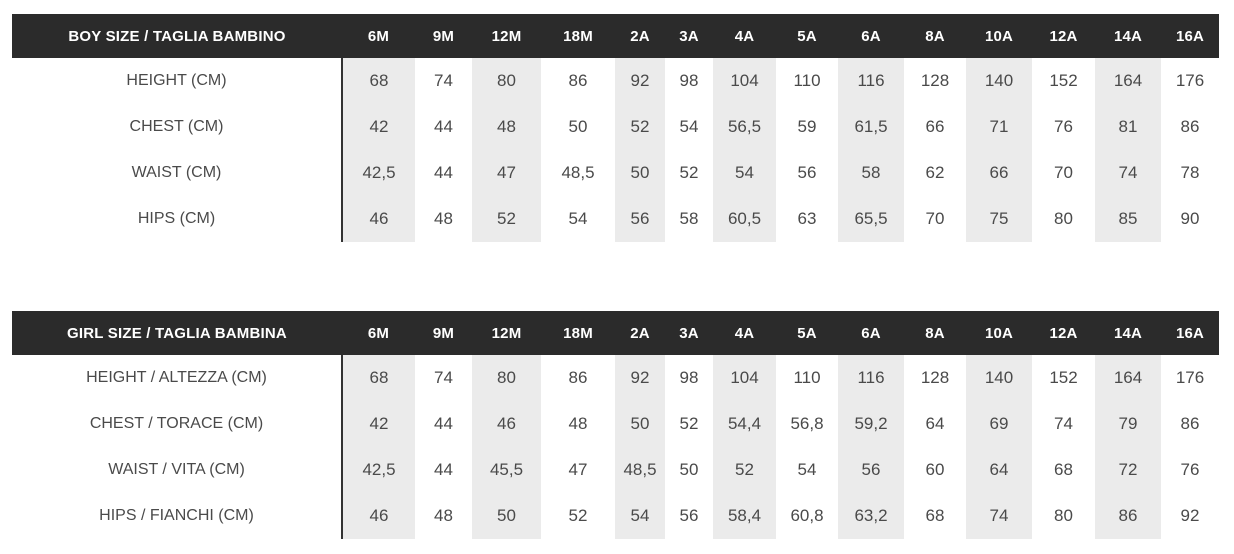 The height and width of the screenshot is (554, 1234). I want to click on column-header-2a: 2A, so click(640, 333).